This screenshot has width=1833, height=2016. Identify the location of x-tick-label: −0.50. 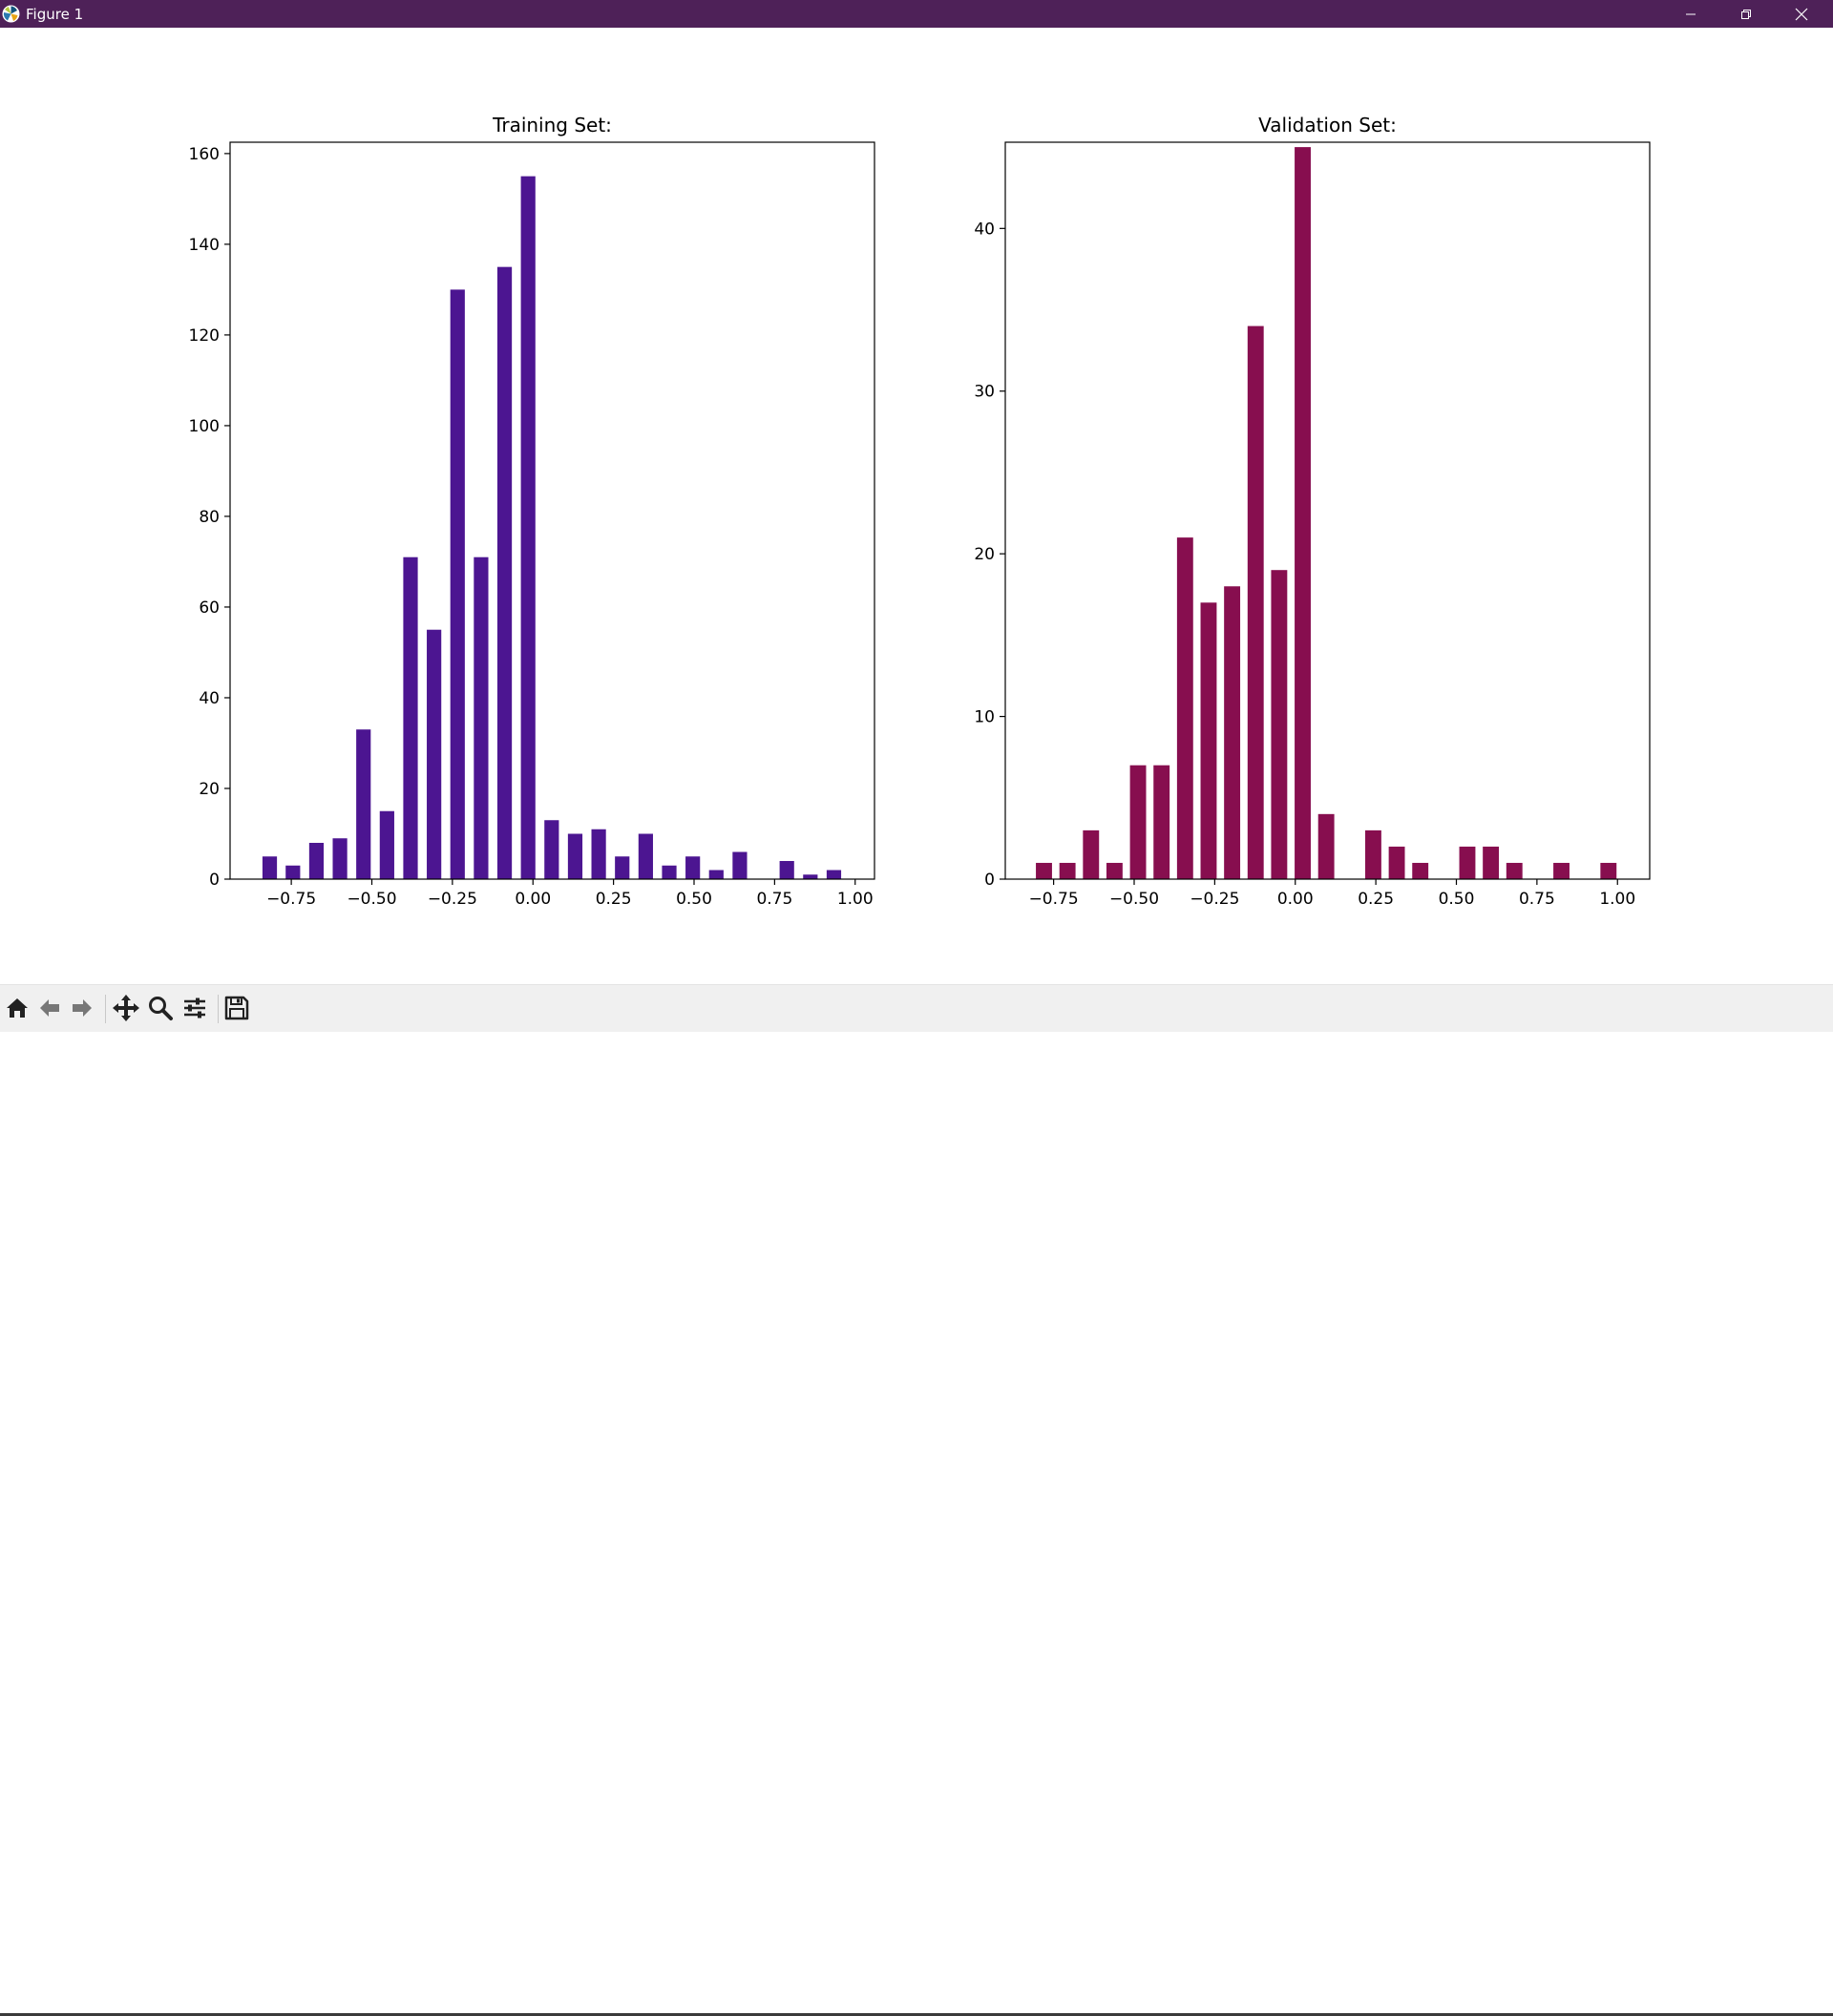
(372, 900).